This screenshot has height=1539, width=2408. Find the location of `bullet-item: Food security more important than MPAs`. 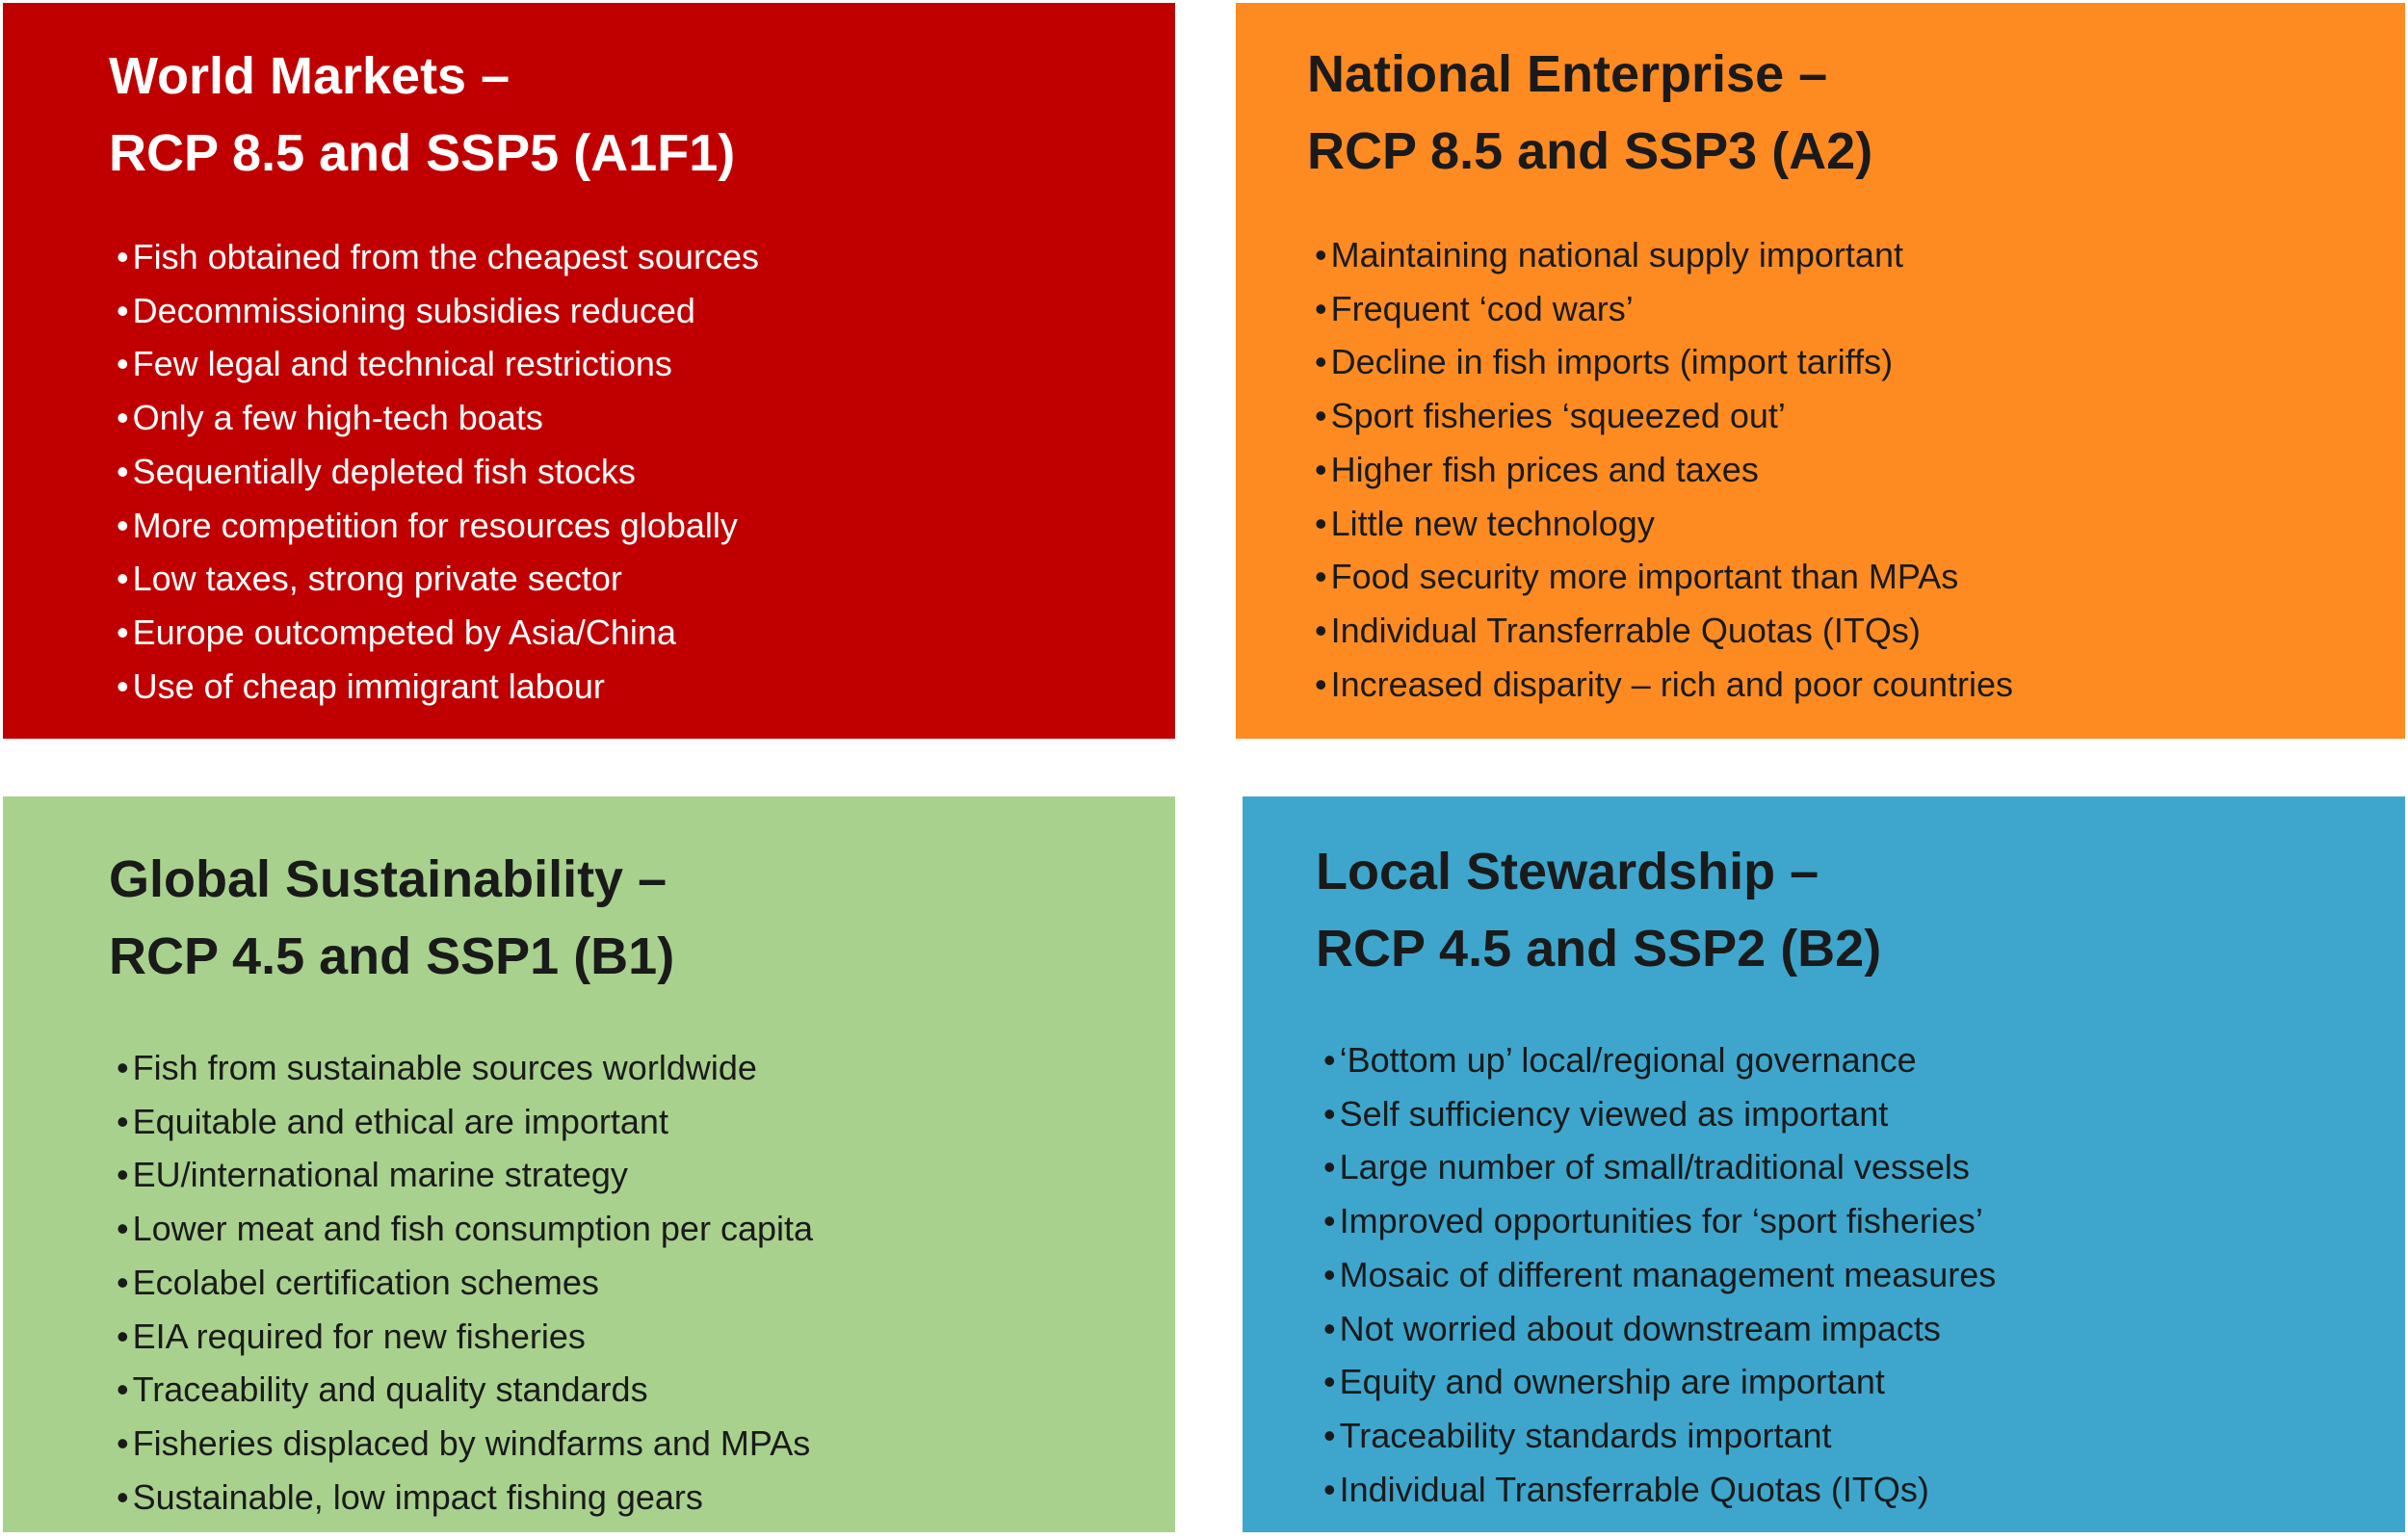

bullet-item: Food security more important than MPAs is located at coordinates (1860, 577).